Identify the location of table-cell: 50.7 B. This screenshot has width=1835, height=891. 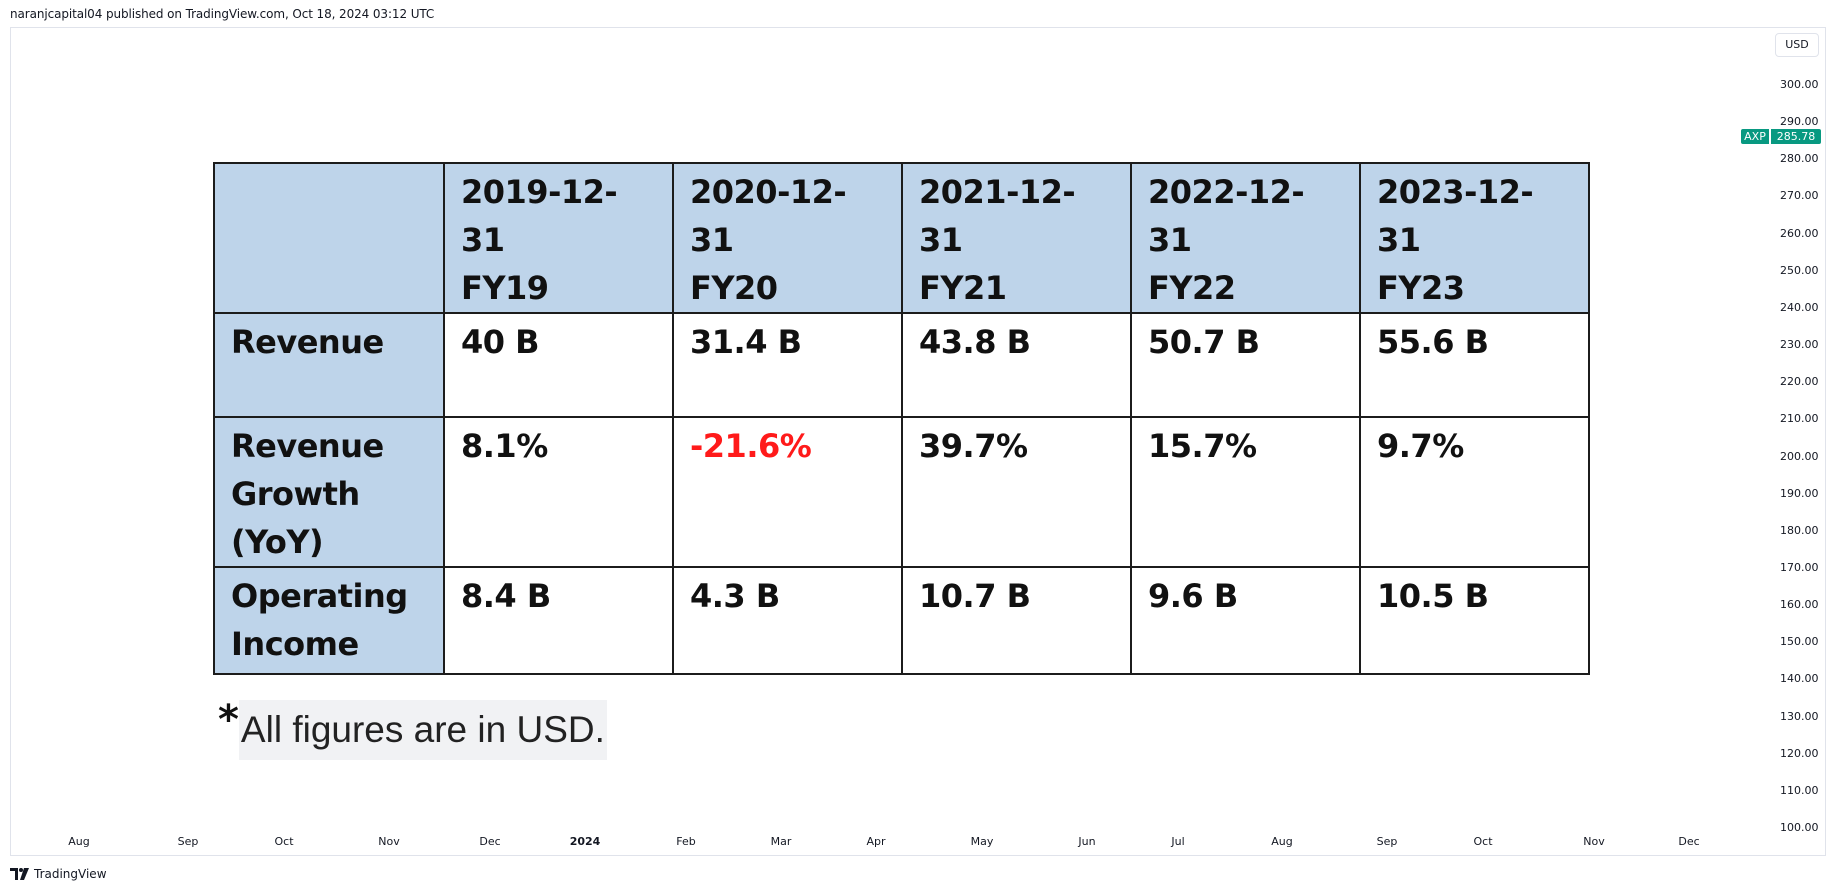
(1245, 365).